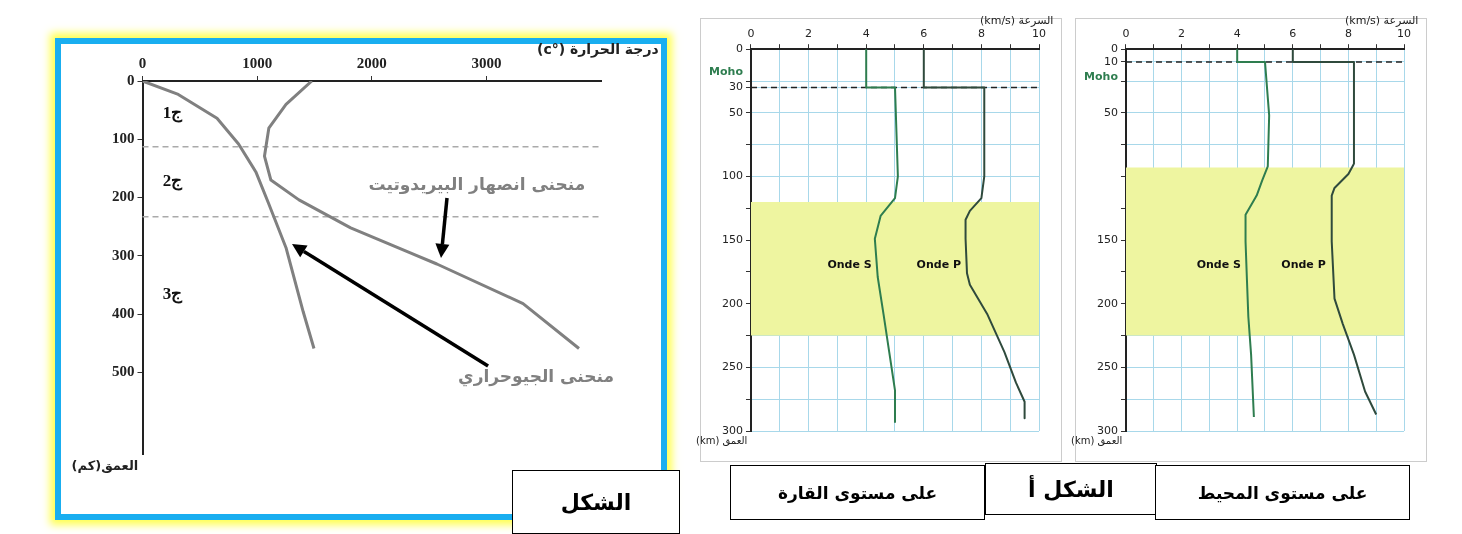 The image size is (1462, 534). Describe the element at coordinates (596, 502) in the screenshot. I see `text: الشكل` at that location.